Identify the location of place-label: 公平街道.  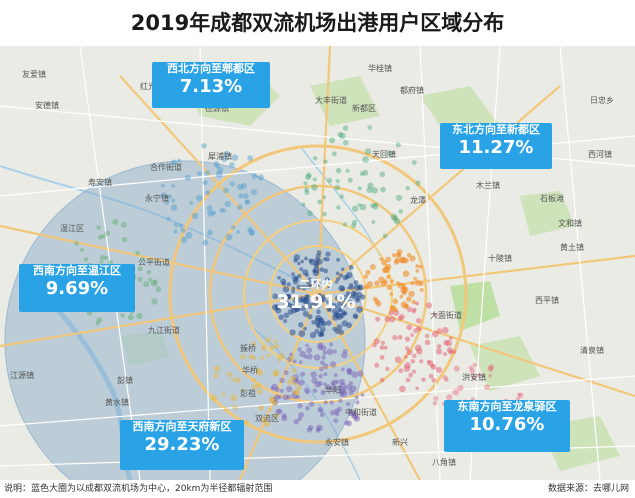
(154, 262).